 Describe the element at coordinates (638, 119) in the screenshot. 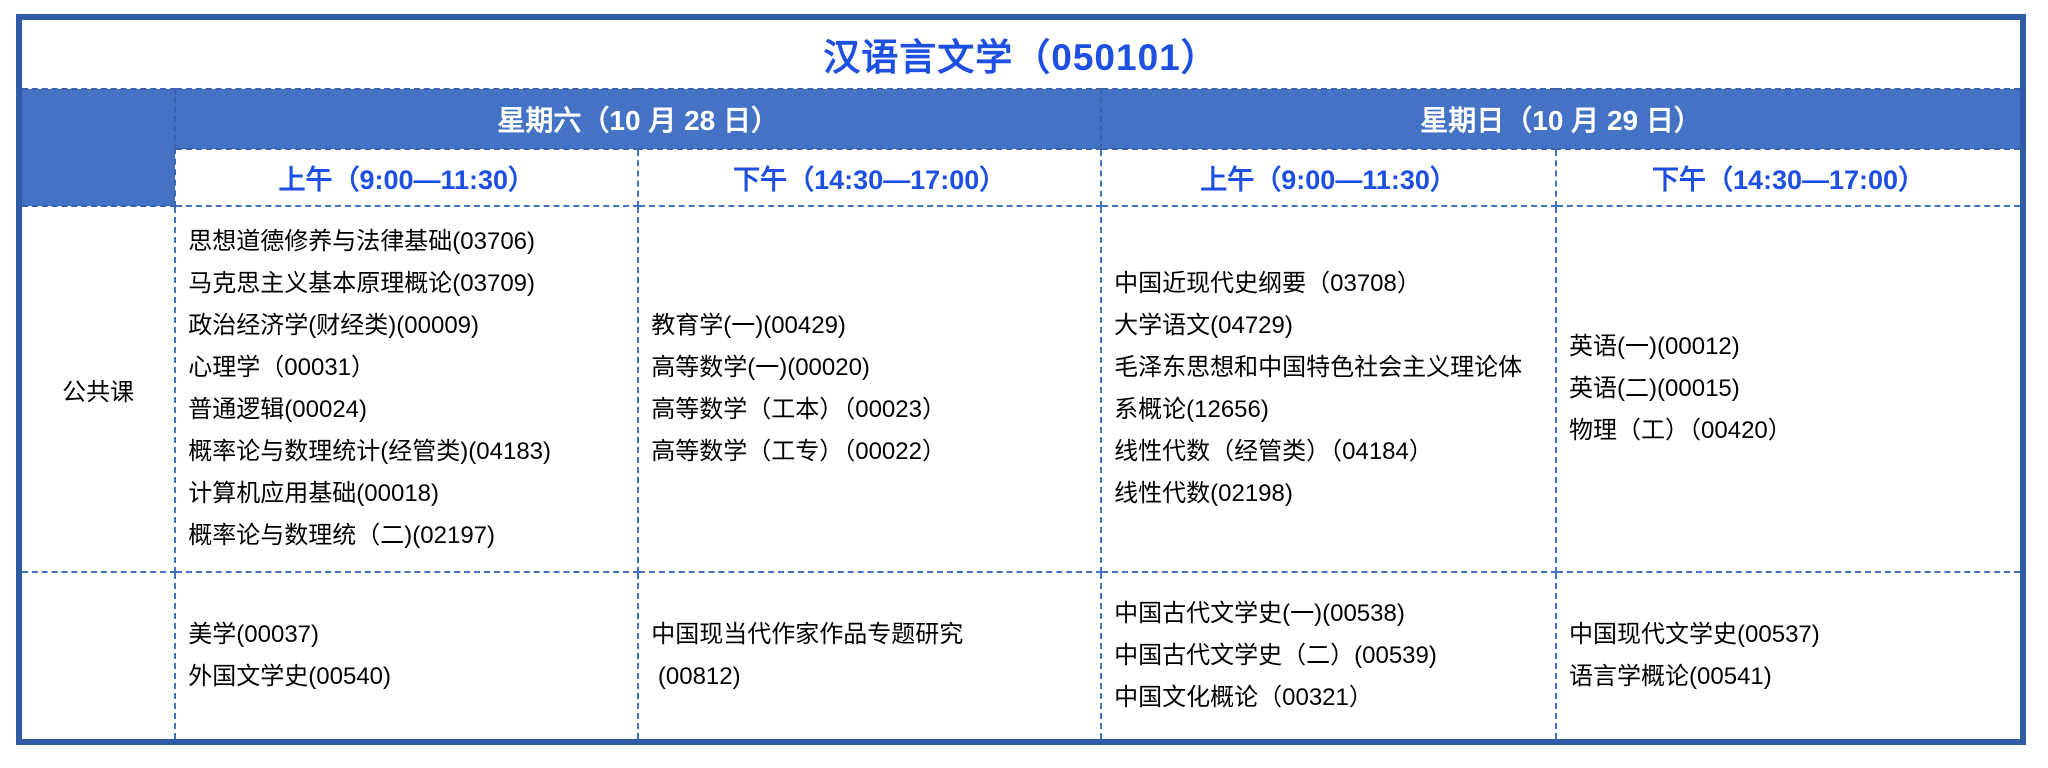

I see `day-header-saturday: 星期六（10 月 28 日）` at that location.